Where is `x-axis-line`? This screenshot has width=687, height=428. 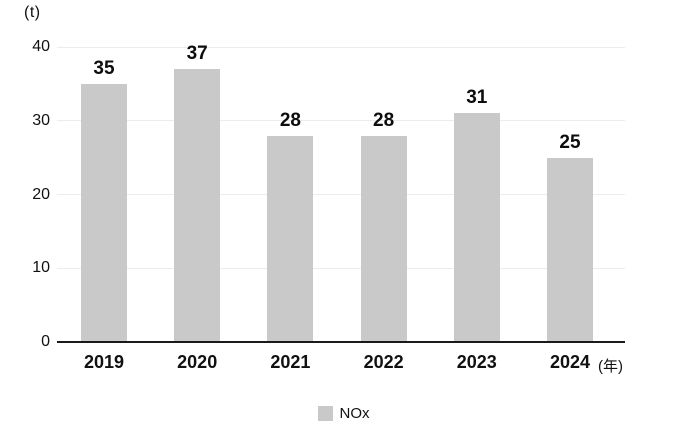
x-axis-line is located at coordinates (341, 342).